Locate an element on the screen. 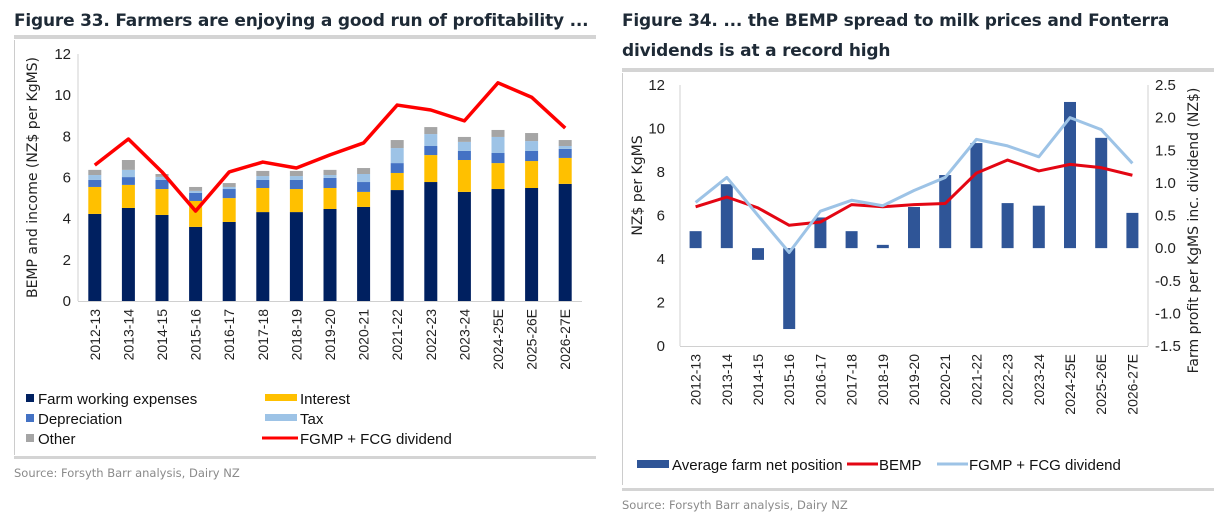 This screenshot has width=1230, height=530. x-tick-label: 2023-24 is located at coordinates (1039, 380).